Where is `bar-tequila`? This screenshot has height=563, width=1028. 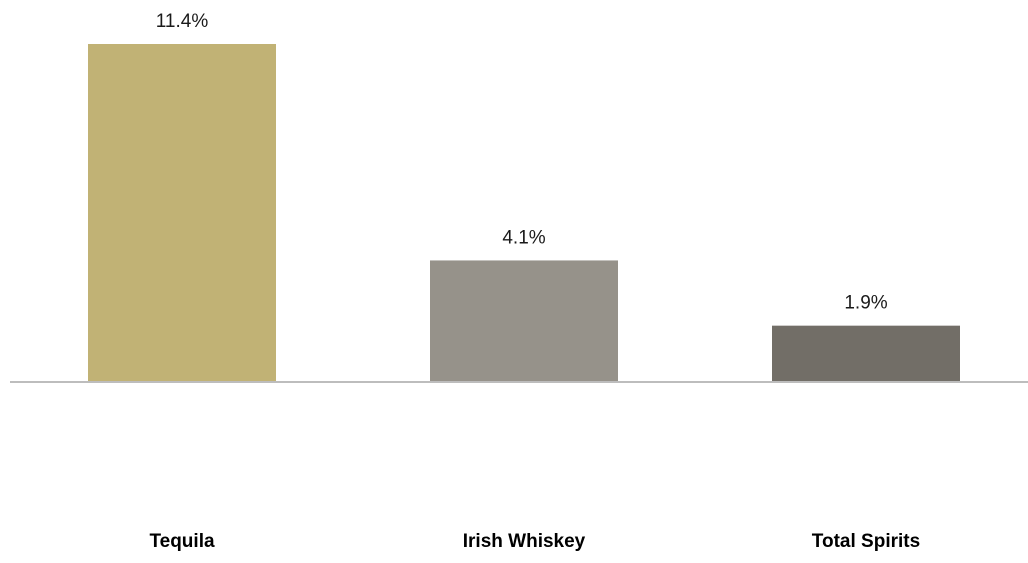
bar-tequila is located at coordinates (182, 213).